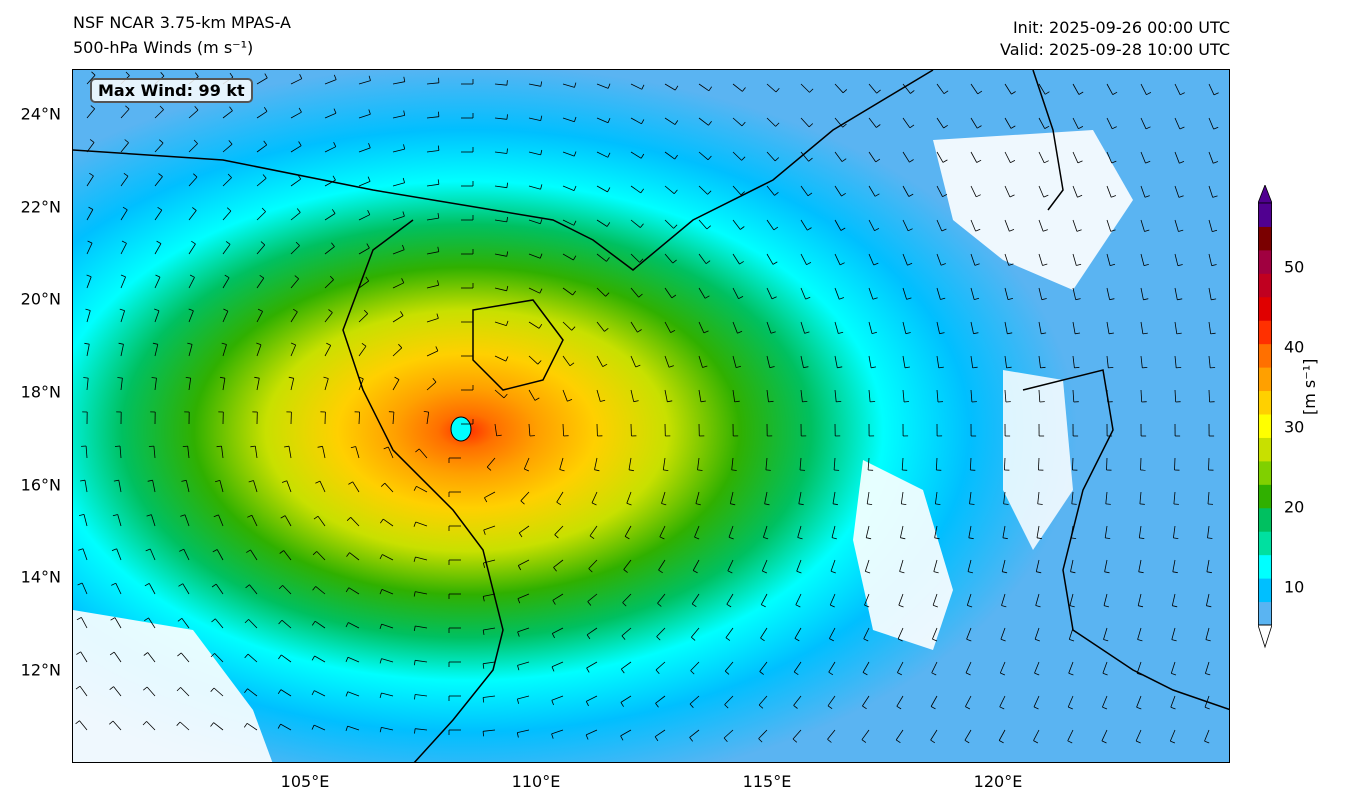 This screenshot has height=808, width=1353. What do you see at coordinates (182, 22) in the screenshot?
I see `map-title: NSF NCAR 3.75-km MPAS-A` at bounding box center [182, 22].